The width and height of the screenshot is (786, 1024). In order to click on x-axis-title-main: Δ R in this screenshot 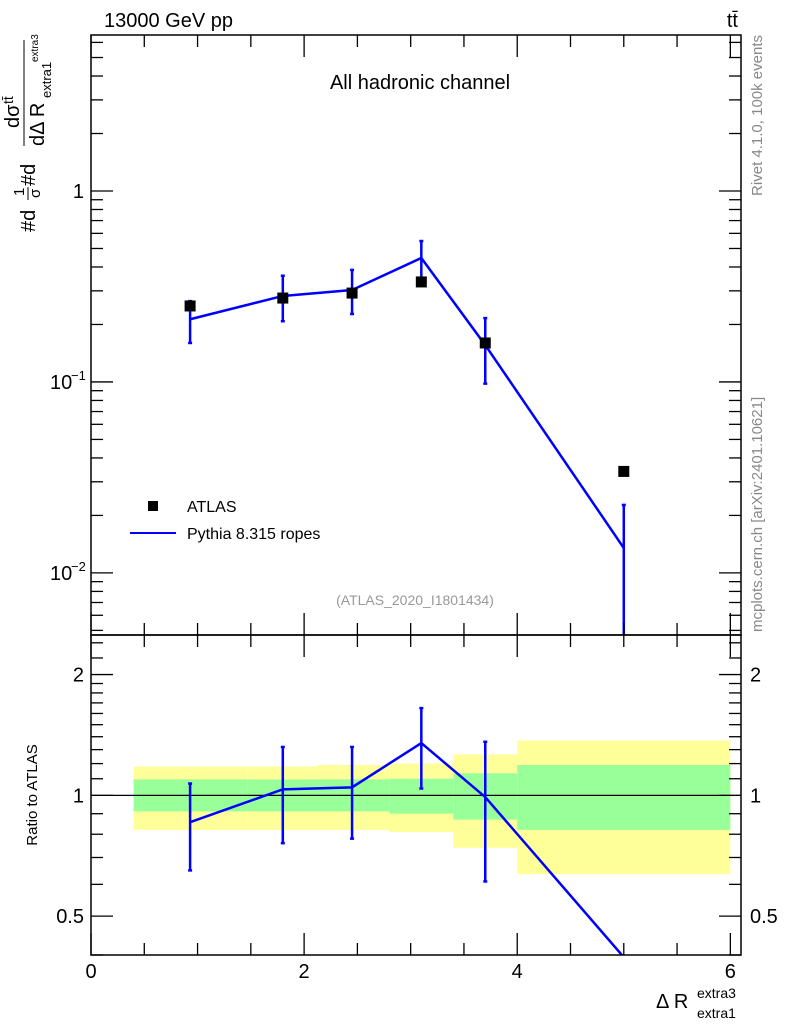, I will do `click(672, 1002)`.